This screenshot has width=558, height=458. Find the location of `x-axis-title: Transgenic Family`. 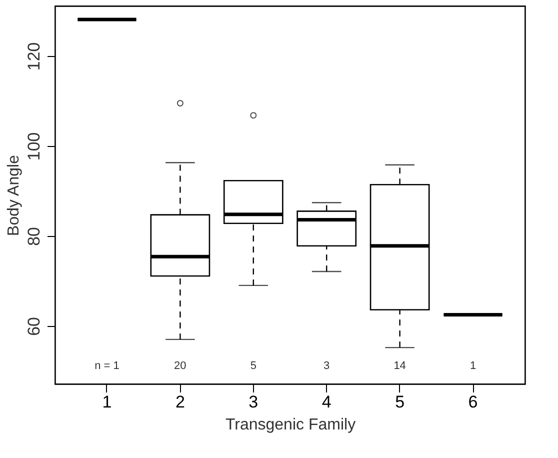

x-axis-title: Transgenic Family is located at coordinates (290, 425).